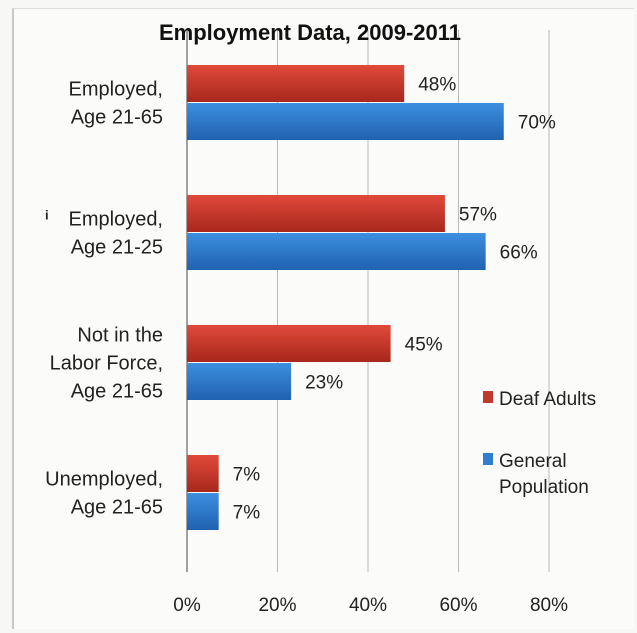 The height and width of the screenshot is (633, 637). I want to click on category-label-3-0: Unemployed,, so click(104, 480).